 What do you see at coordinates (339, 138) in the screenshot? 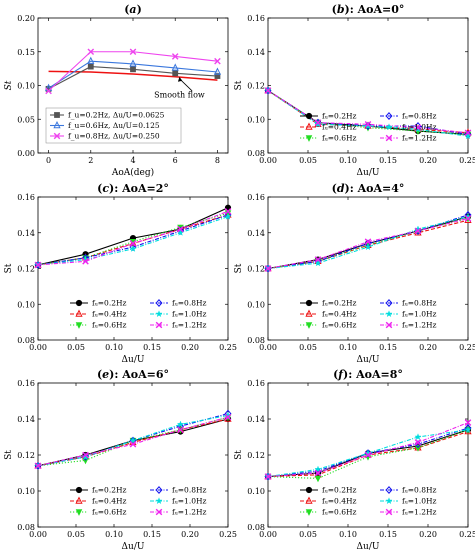
I see `legend-label: fᵤ=0.6Hz` at bounding box center [339, 138].